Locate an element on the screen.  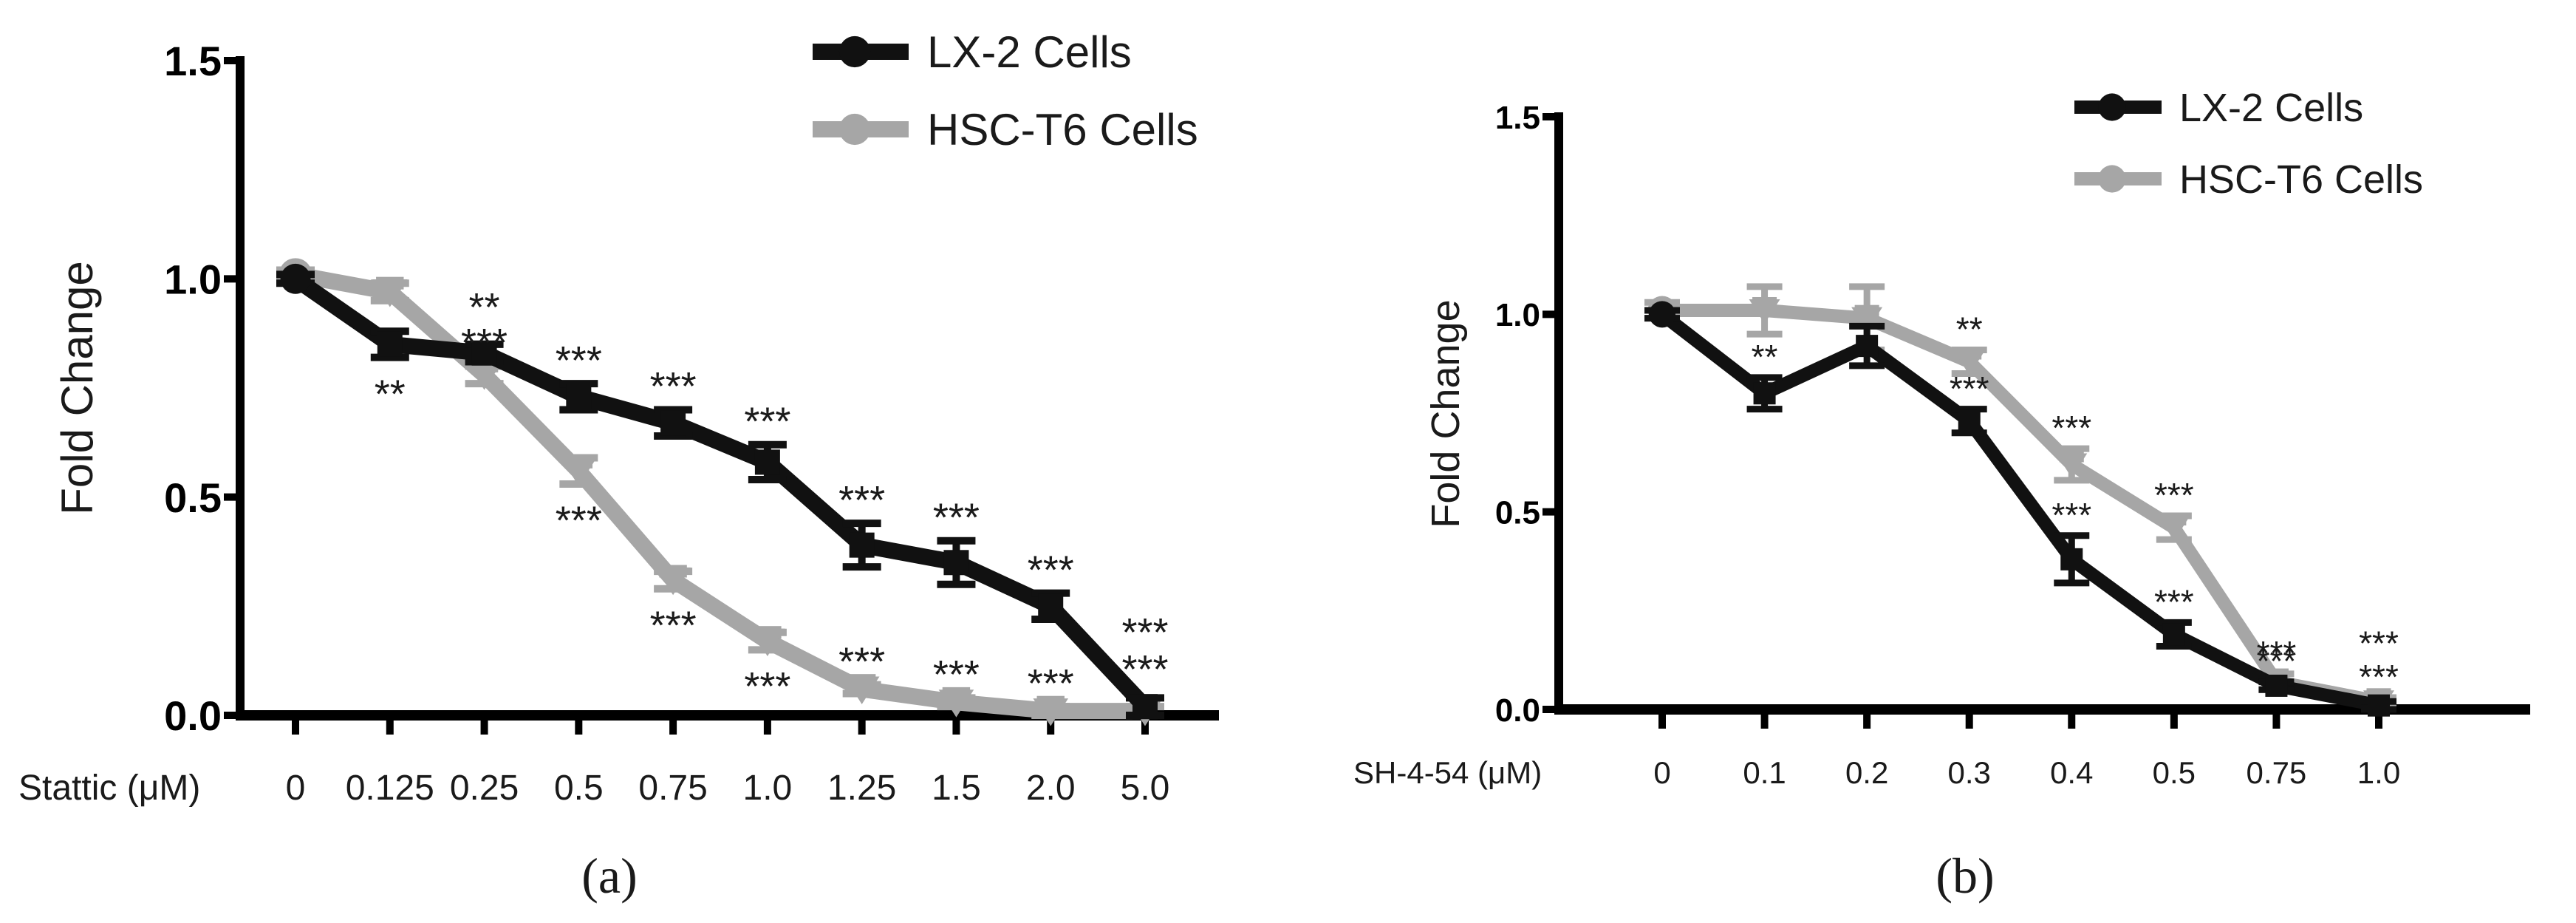
x-tick-label: 1.25 is located at coordinates (861, 788).